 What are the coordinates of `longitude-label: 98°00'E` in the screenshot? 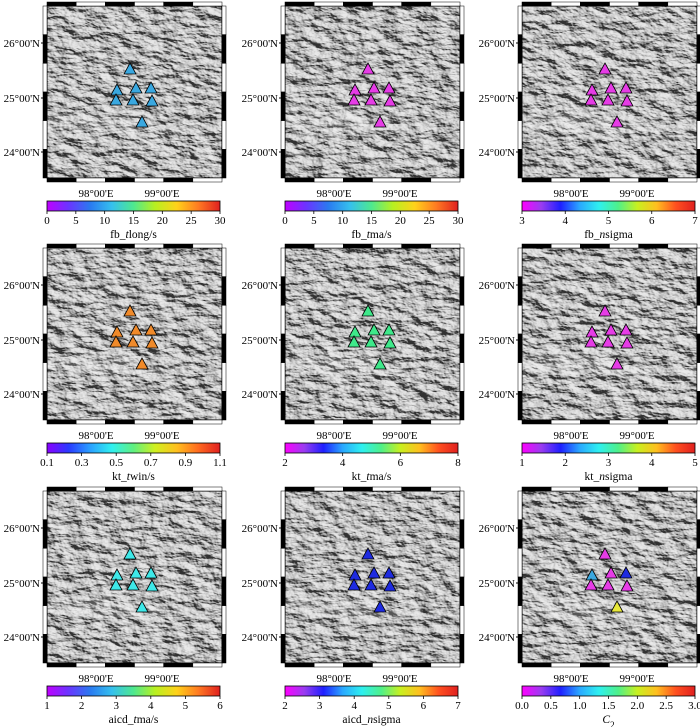 It's located at (333, 436).